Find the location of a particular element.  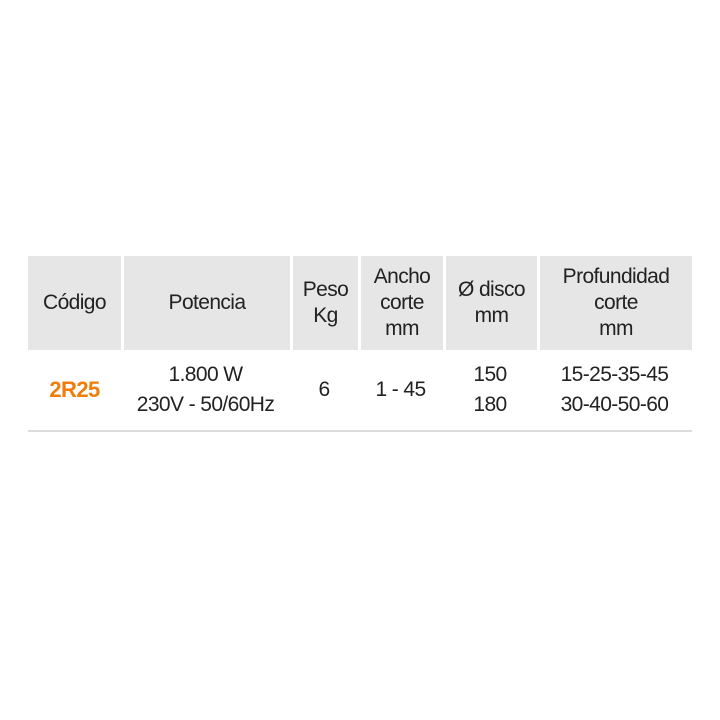

header-potencia: Potencia is located at coordinates (205, 303).